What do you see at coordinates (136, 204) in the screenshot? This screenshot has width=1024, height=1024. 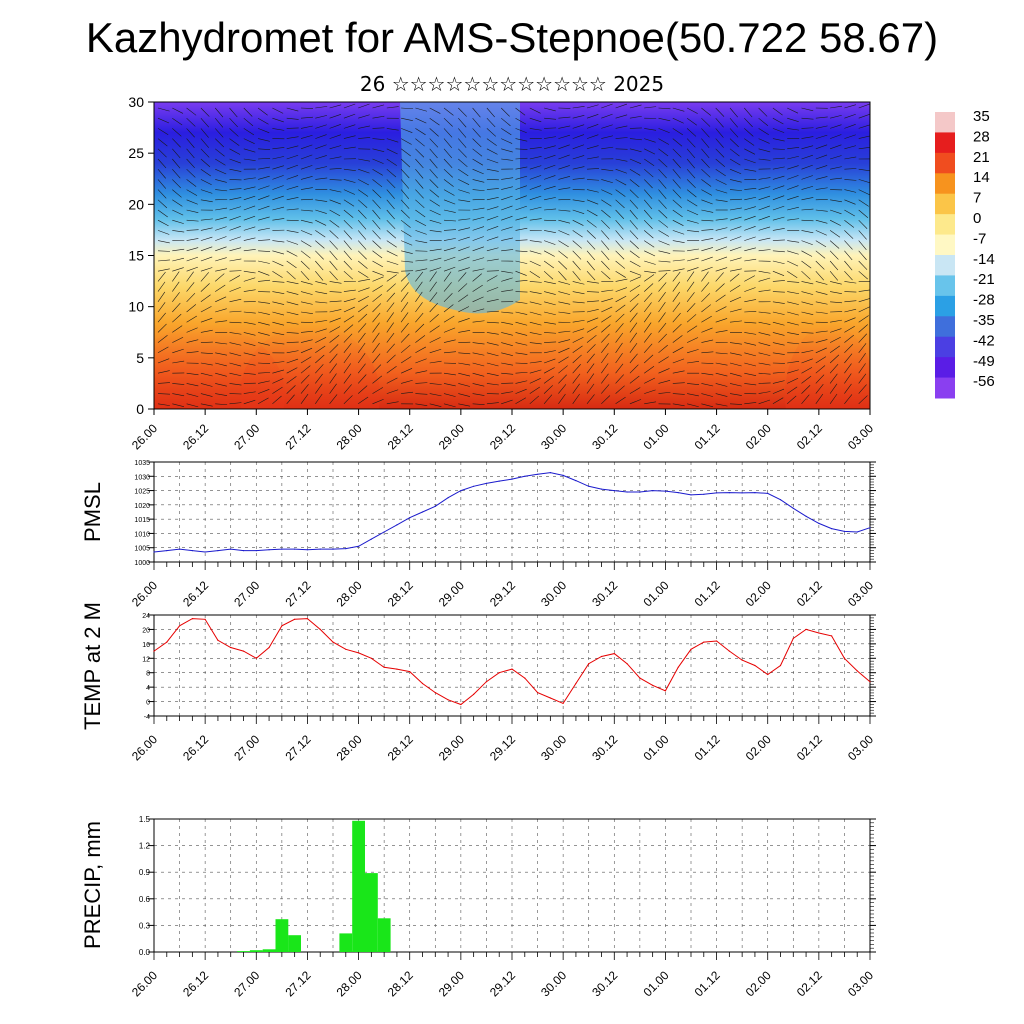 I see `y-tick-label: 20` at bounding box center [136, 204].